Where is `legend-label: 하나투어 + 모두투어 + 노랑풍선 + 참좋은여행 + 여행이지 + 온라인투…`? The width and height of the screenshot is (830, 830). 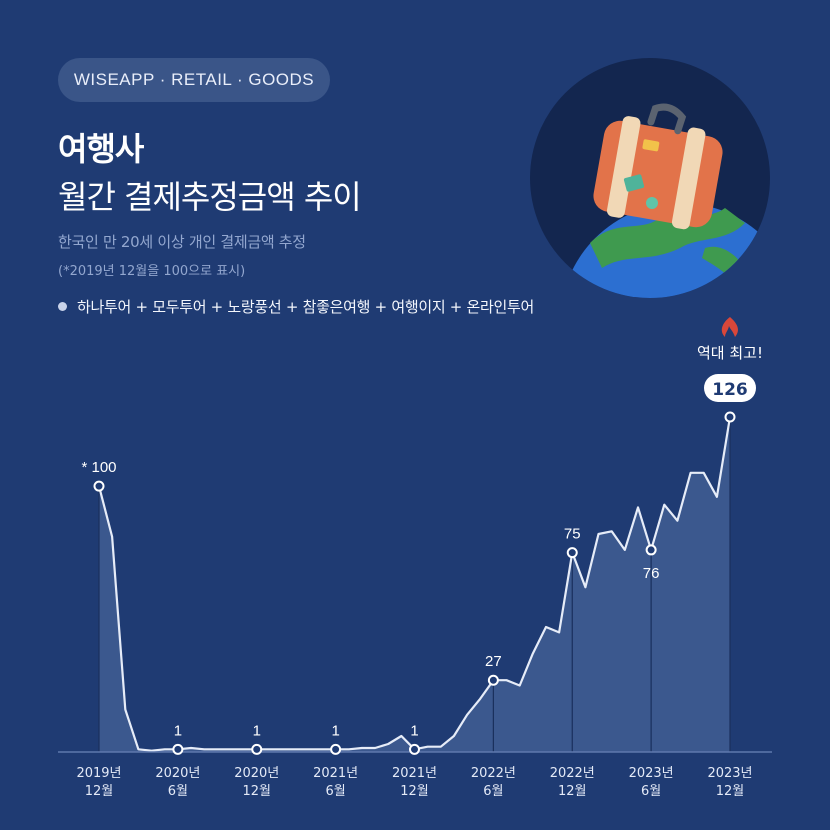 legend-label: 하나투어 + 모두투어 + 노랑풍선 + 참좋은여행 + 여행이지 + 온라인투… is located at coordinates (306, 307).